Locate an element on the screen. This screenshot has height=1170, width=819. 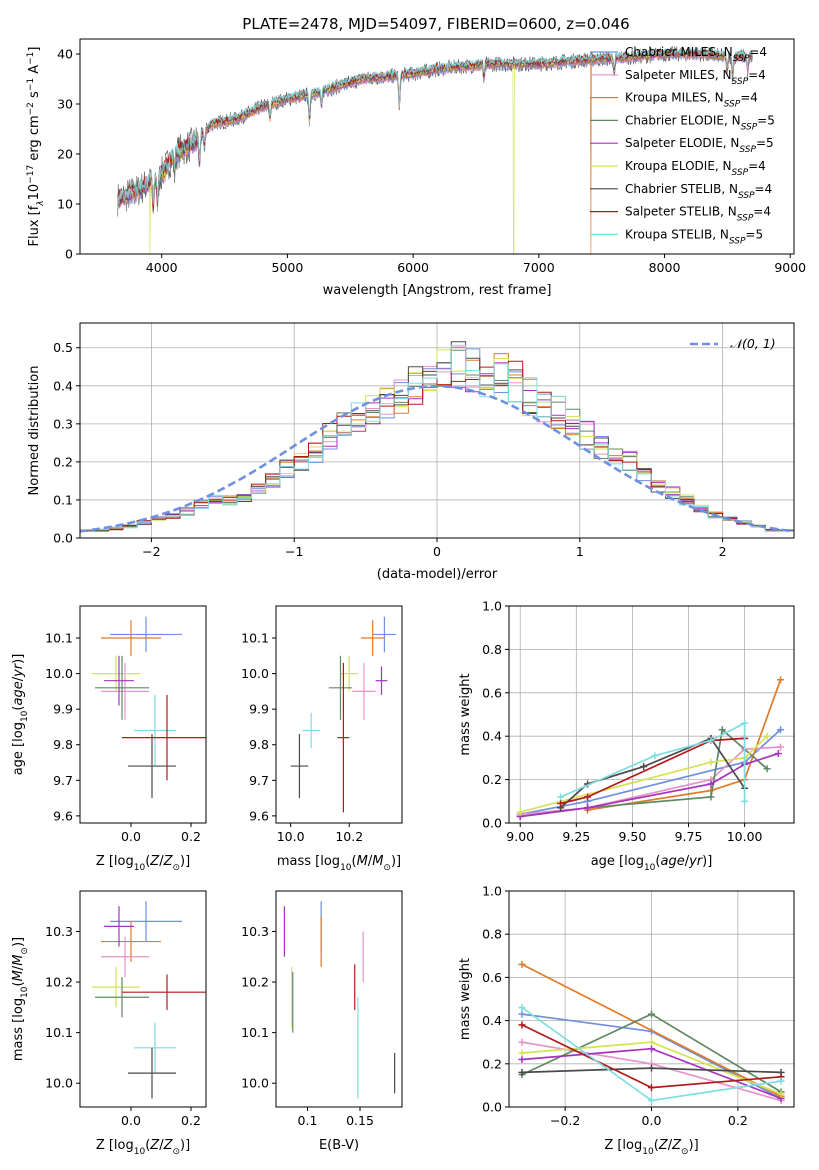
x-tick-label: 6000 is located at coordinates (413, 267).